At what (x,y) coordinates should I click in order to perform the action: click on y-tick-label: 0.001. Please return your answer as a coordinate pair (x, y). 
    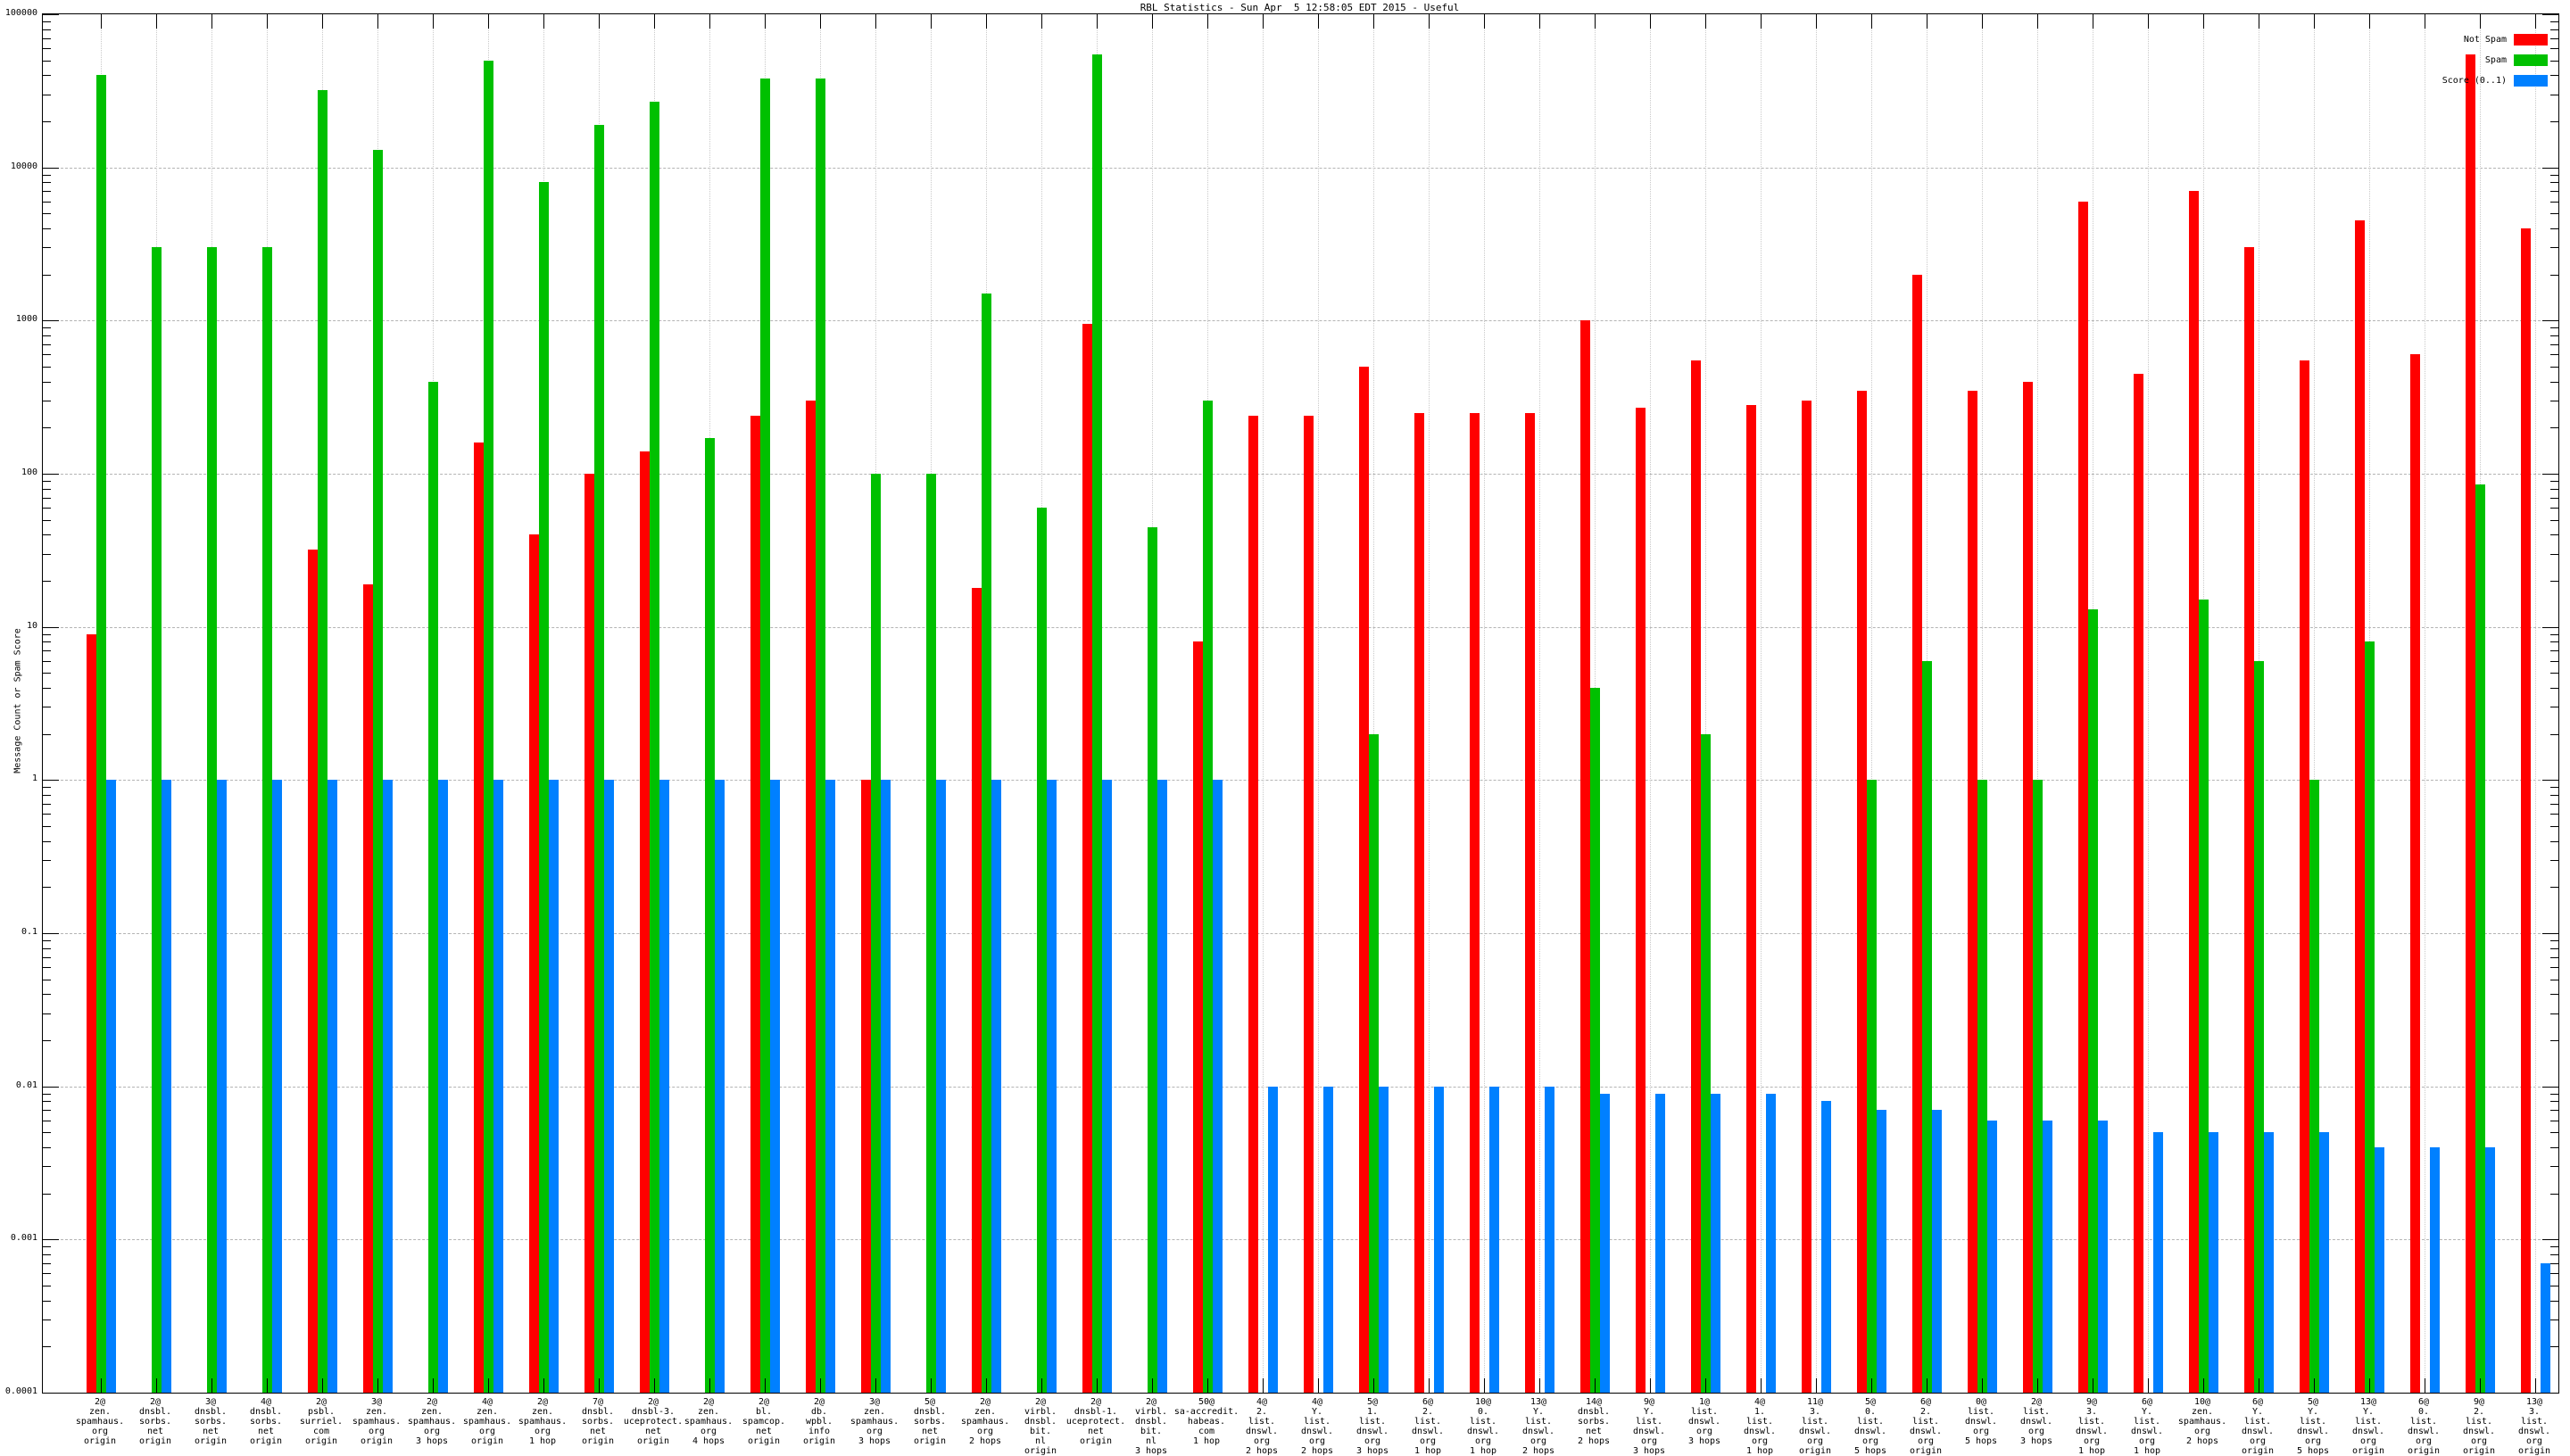
    Looking at the image, I should click on (23, 1238).